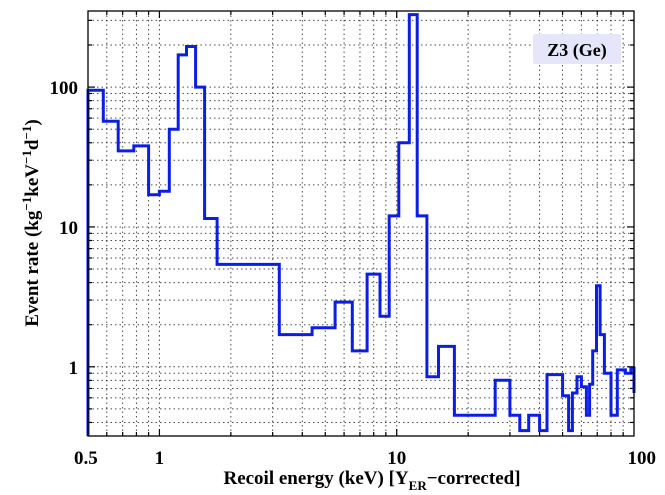 This screenshot has height=495, width=665. What do you see at coordinates (474, 478) in the screenshot?
I see `x-axis-label-tail: −corrected]` at bounding box center [474, 478].